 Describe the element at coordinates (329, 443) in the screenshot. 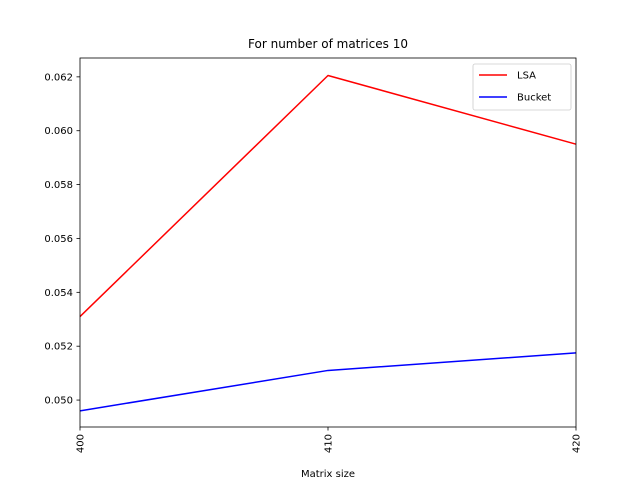

I see `x-tick-label: 410` at that location.